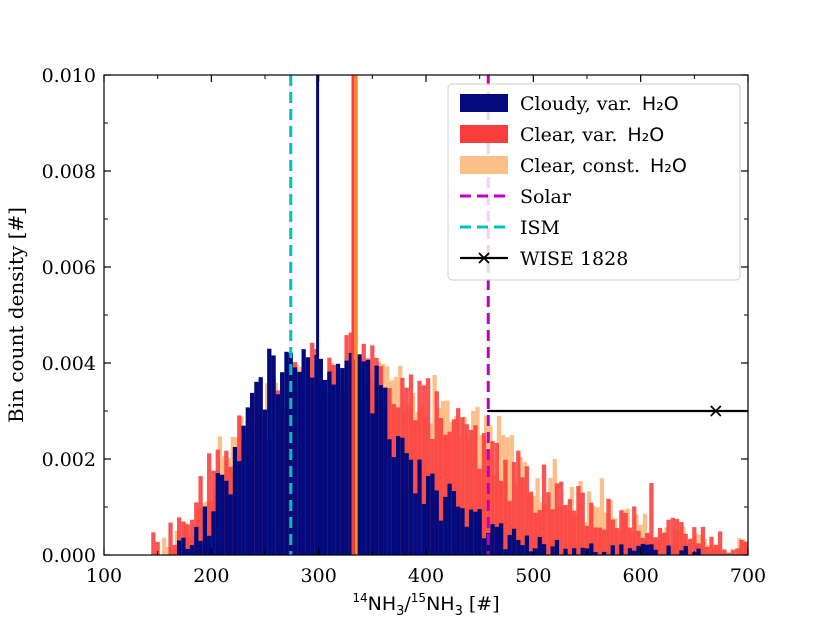 This screenshot has width=830, height=627. What do you see at coordinates (104, 576) in the screenshot?
I see `x-tick-label: 100` at bounding box center [104, 576].